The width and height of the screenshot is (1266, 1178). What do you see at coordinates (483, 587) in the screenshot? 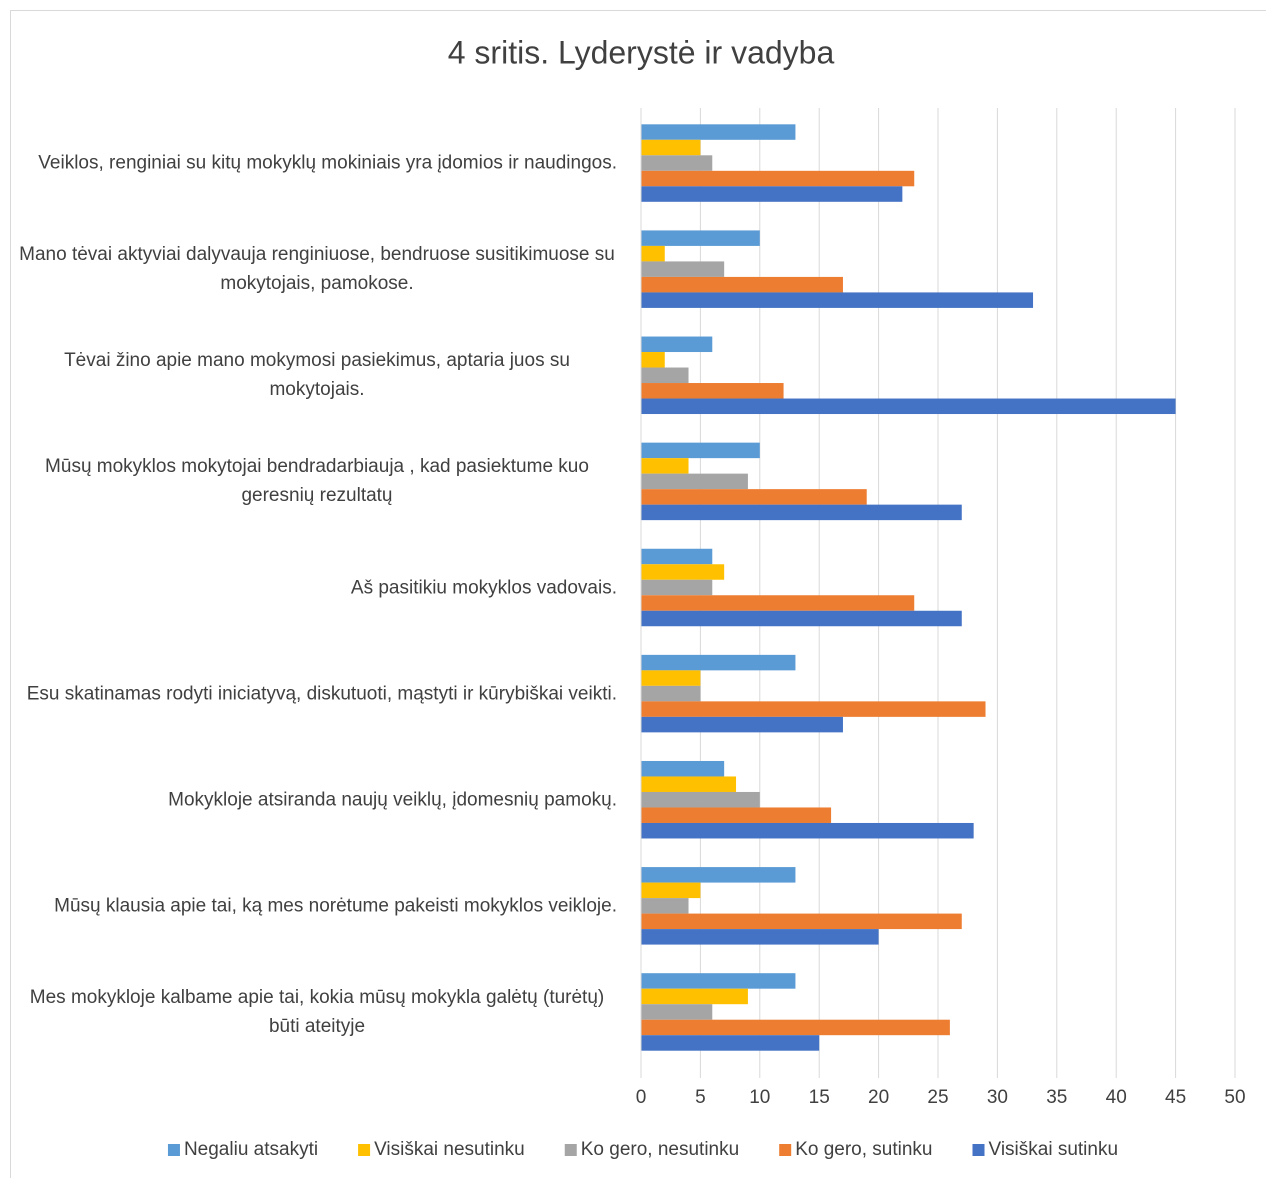
I see `category-text: Aš pasitikiu mokyklos vadovais.` at bounding box center [483, 587].